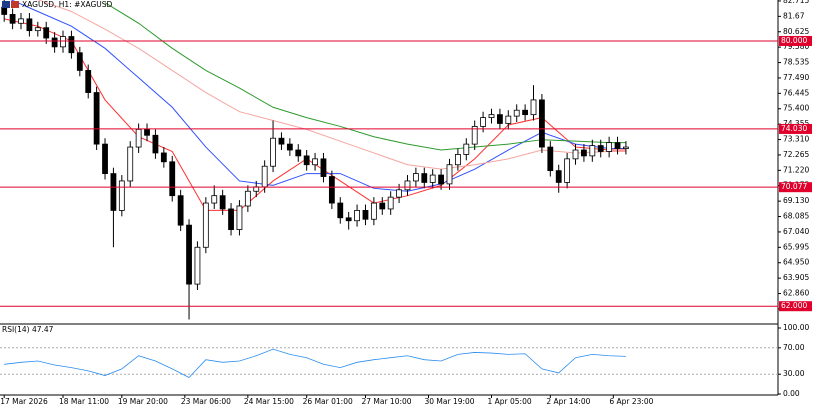 Image resolution: width=813 pixels, height=408 pixels. Describe the element at coordinates (796, 154) in the screenshot. I see `y-tick-label: 72.265` at that location.